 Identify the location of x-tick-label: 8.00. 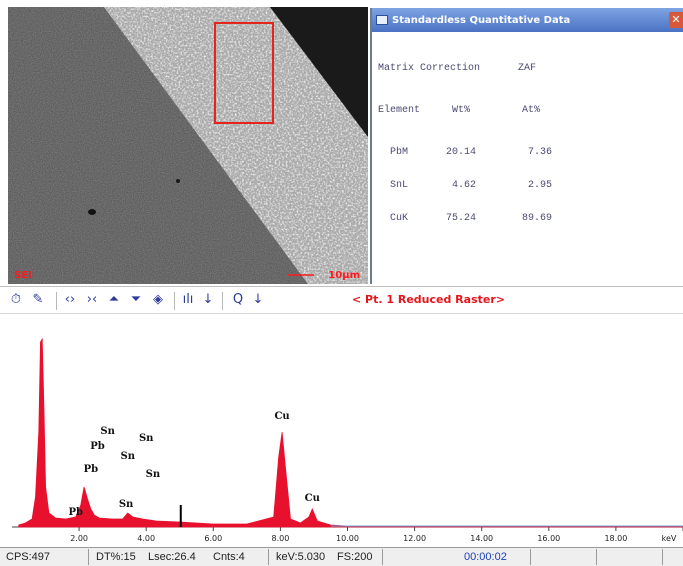
(280, 538).